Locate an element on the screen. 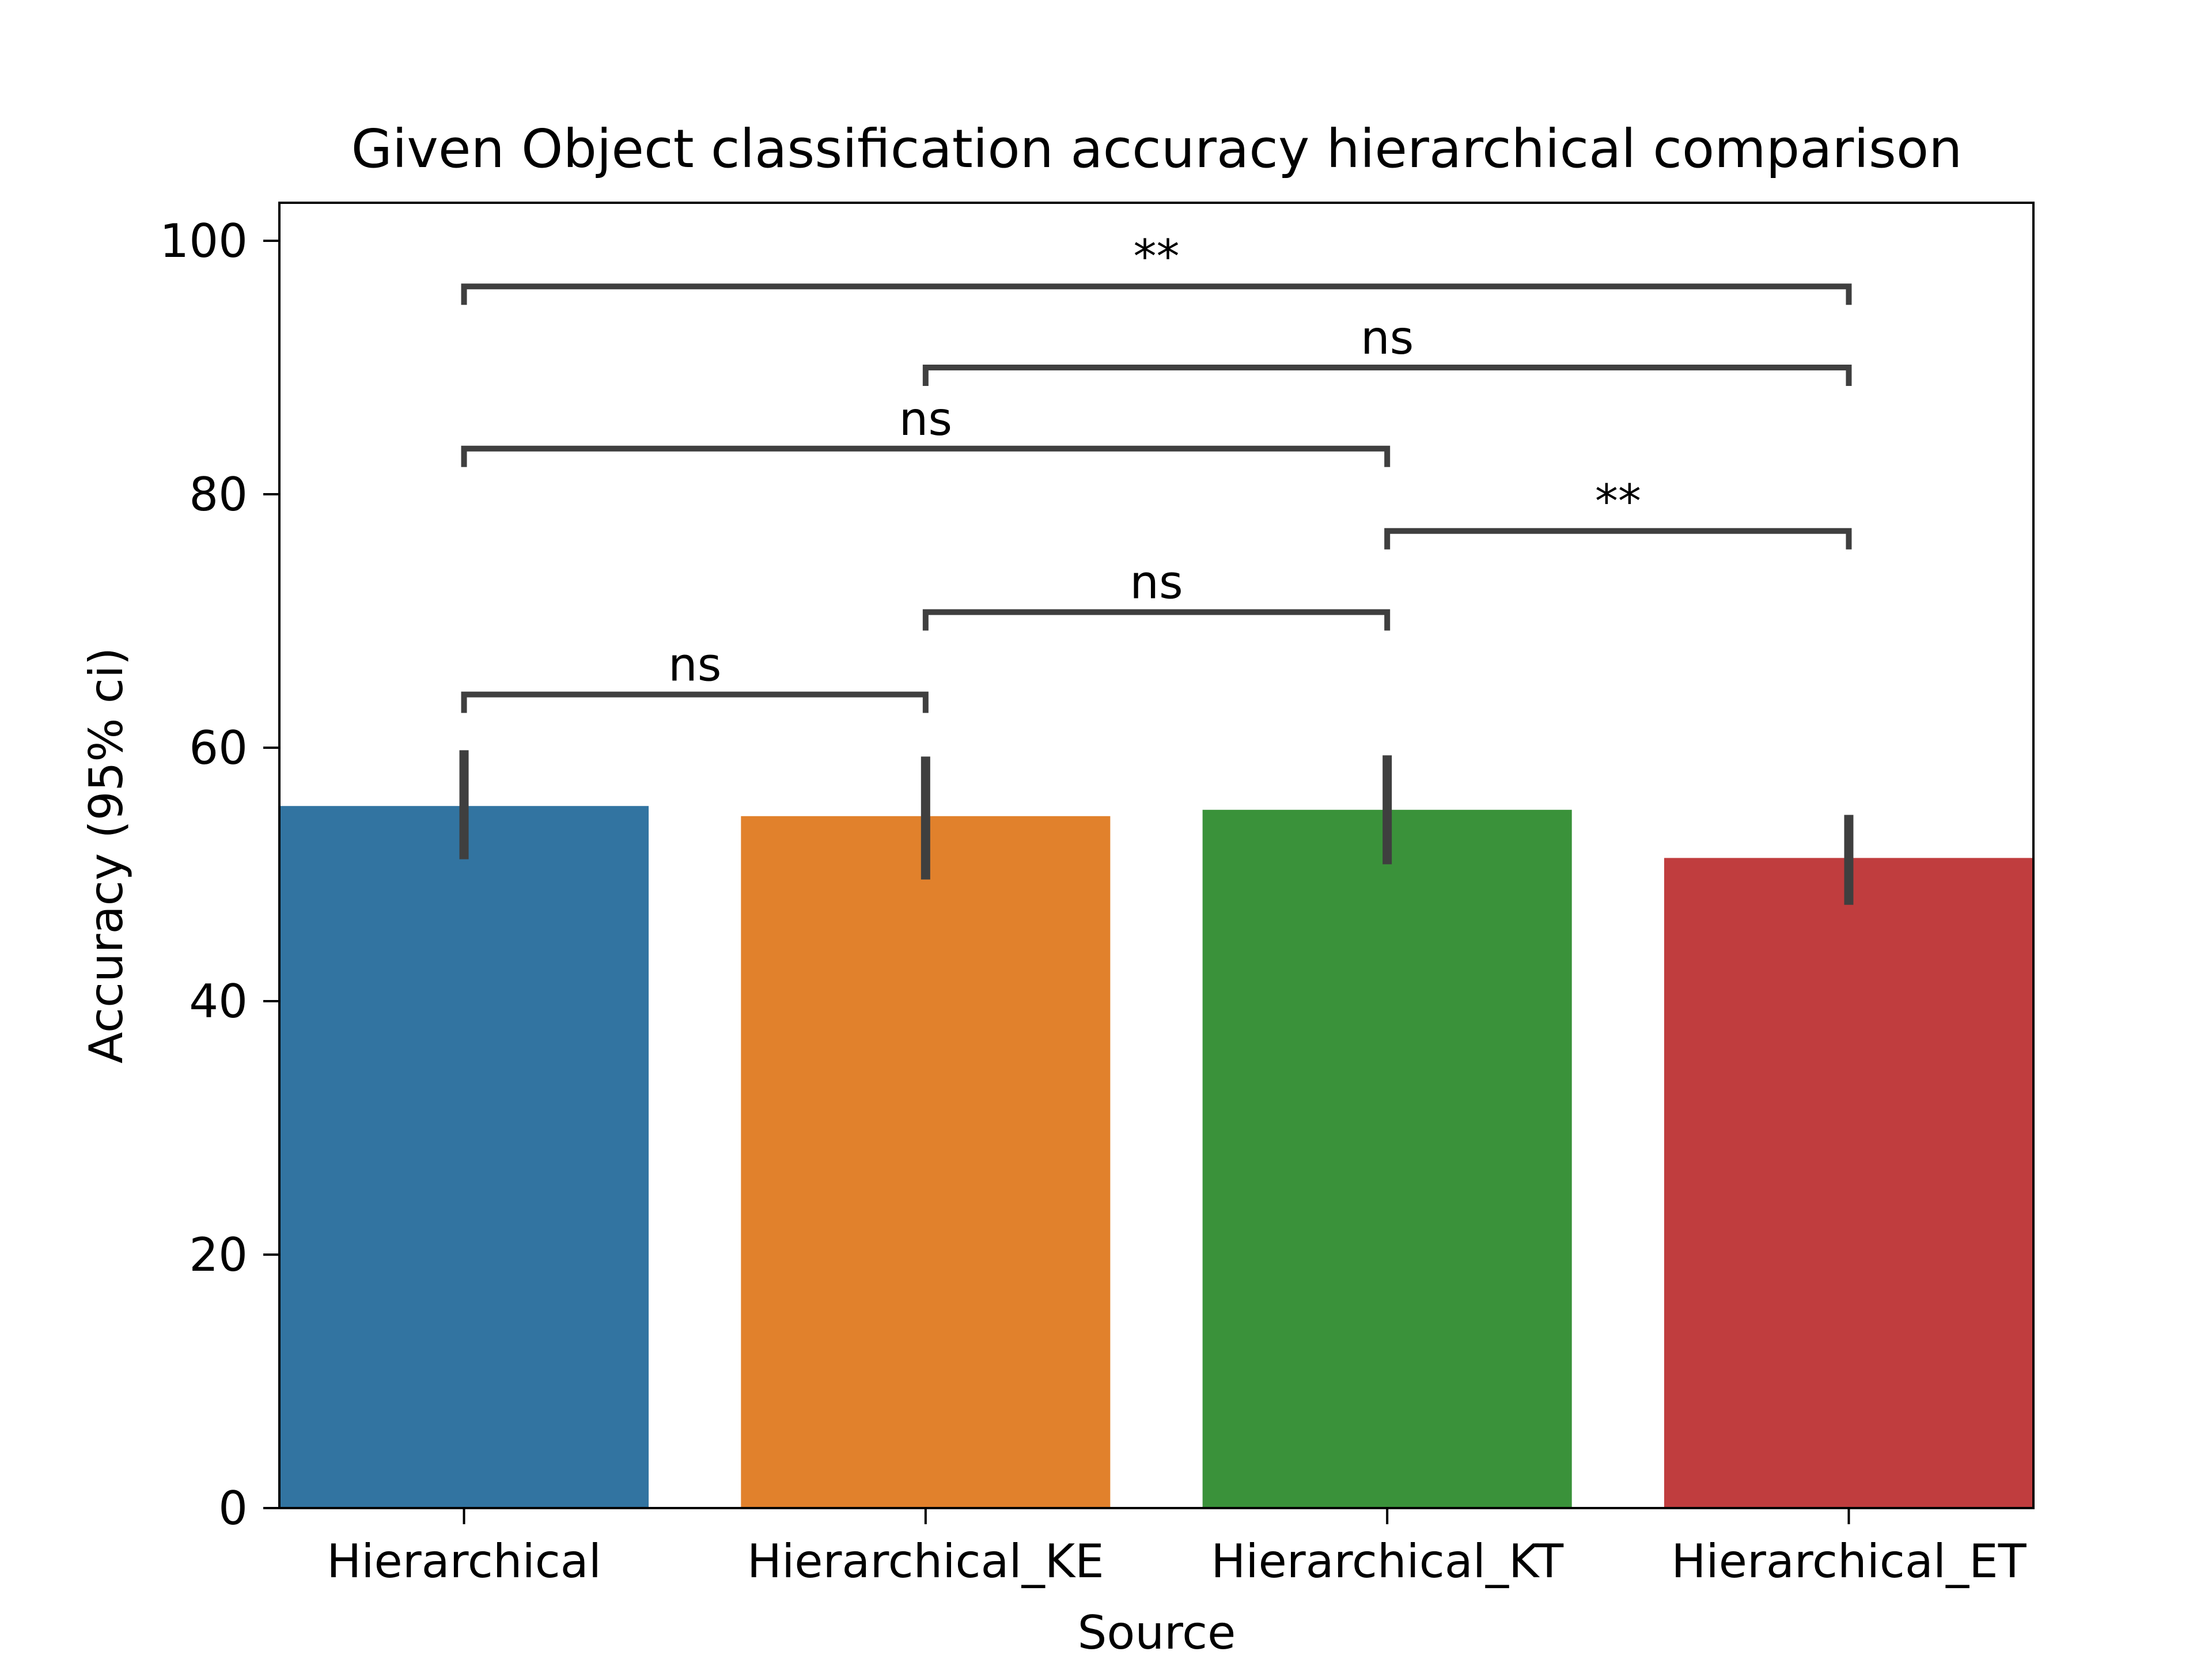 Image resolution: width=2212 pixels, height=1659 pixels. y-tick-label-3: 60 is located at coordinates (218, 748).